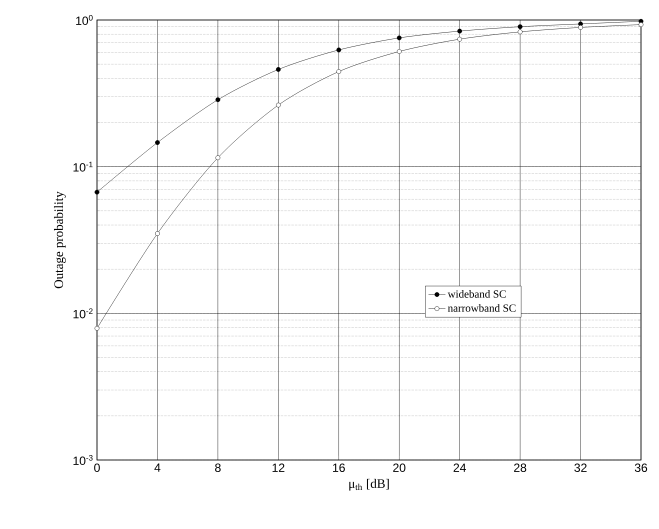 This screenshot has height=529, width=659. I want to click on x-tick-label: 32, so click(580, 468).